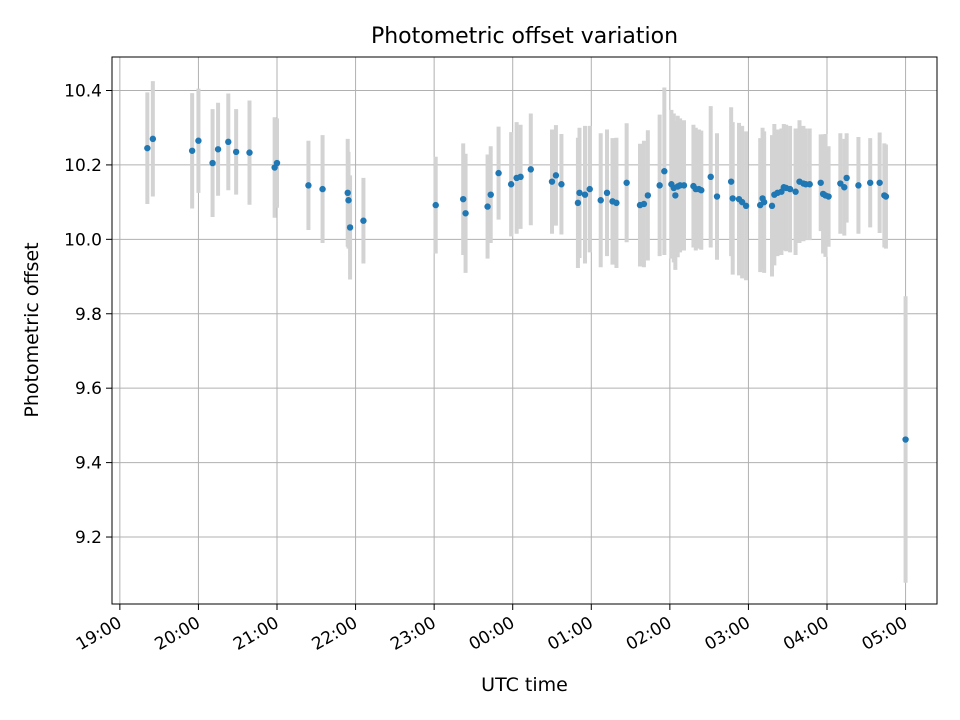 Image resolution: width=960 pixels, height=720 pixels. What do you see at coordinates (524, 36) in the screenshot?
I see `chart-title: Photometric offset variation` at bounding box center [524, 36].